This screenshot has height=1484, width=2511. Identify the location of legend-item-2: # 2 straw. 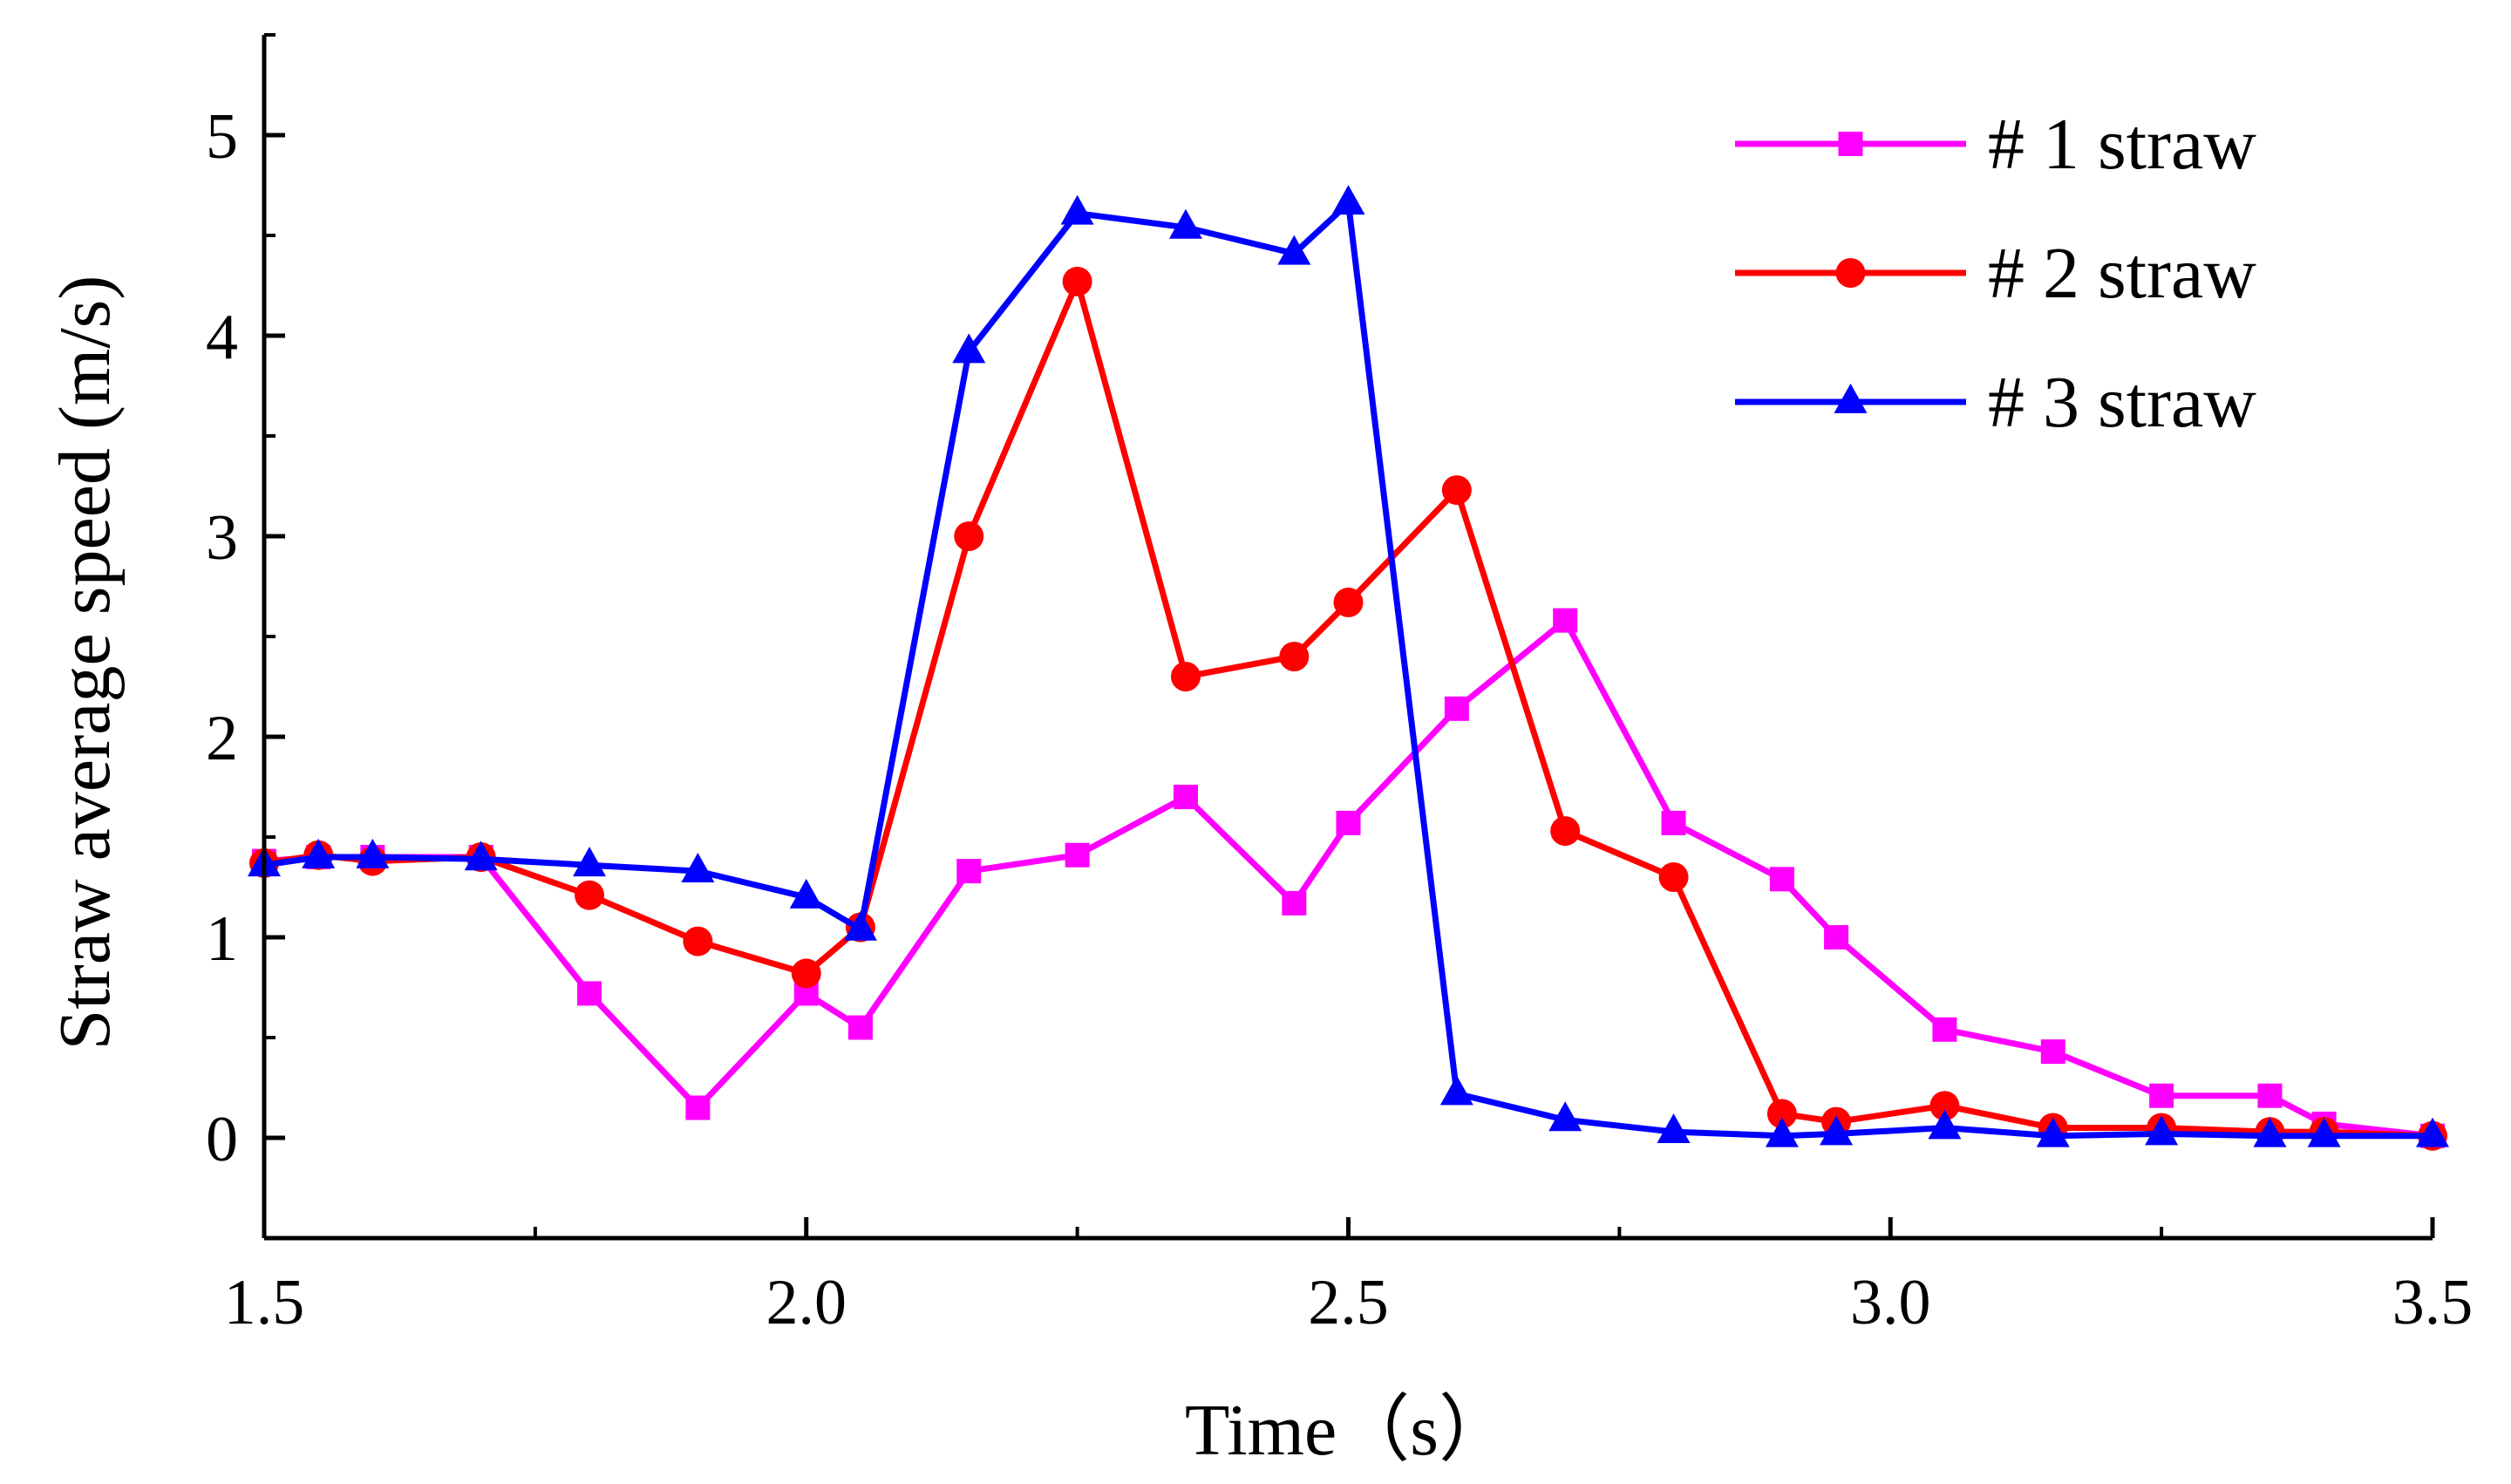
(1995, 273).